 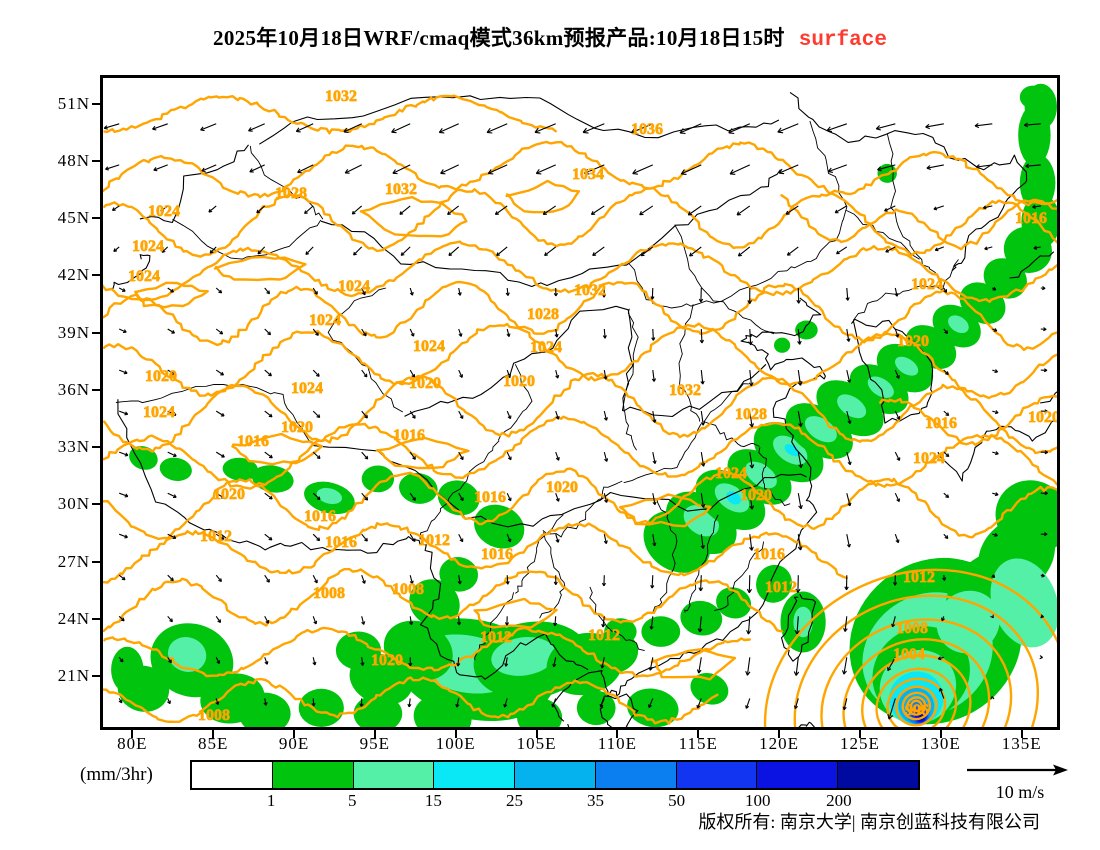 What do you see at coordinates (455, 743) in the screenshot?
I see `x-tick-label: 100E` at bounding box center [455, 743].